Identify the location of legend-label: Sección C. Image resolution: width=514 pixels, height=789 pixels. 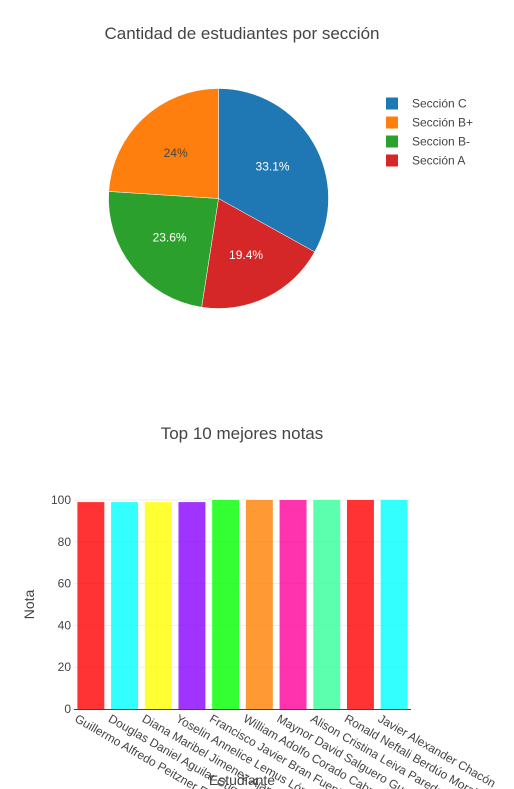
(439, 104).